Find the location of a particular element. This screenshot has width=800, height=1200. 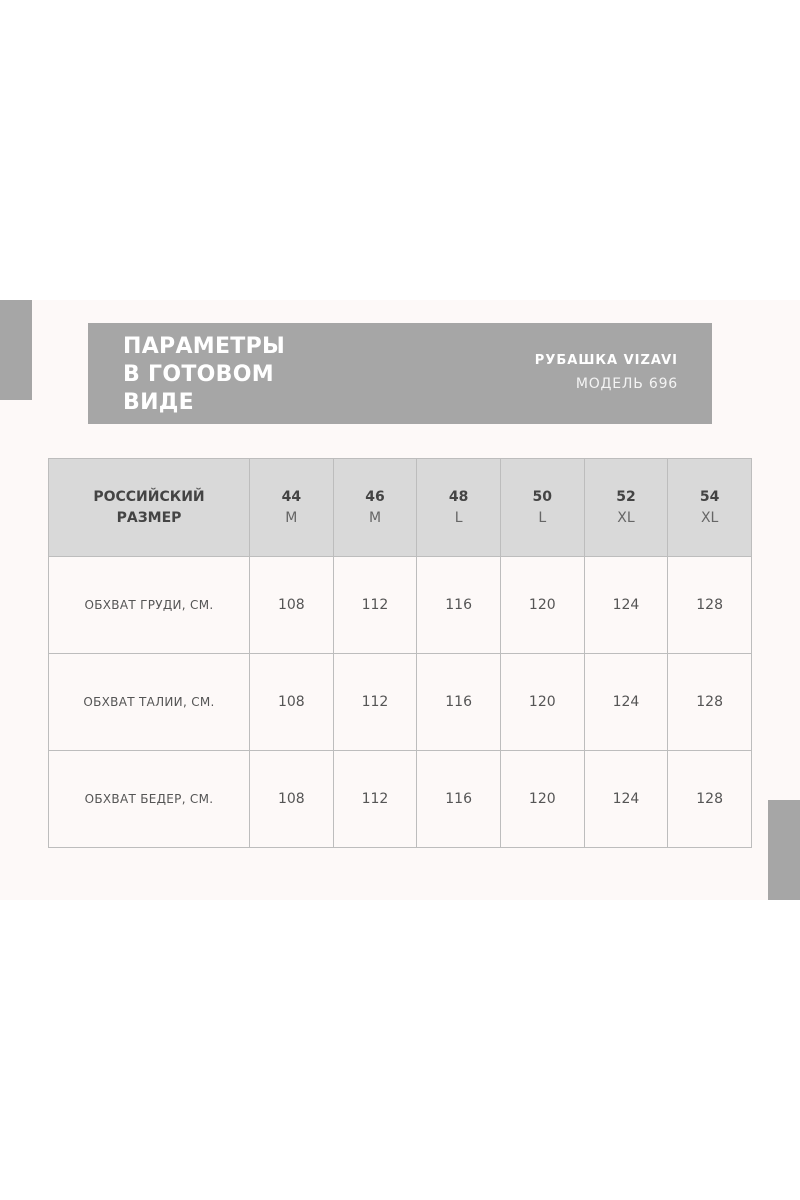

table-header-row: РОССИЙСКИЙ РАЗМЕР 44 M 46 M 48 L 50 L 52 XL 54 XL is located at coordinates (400, 507).